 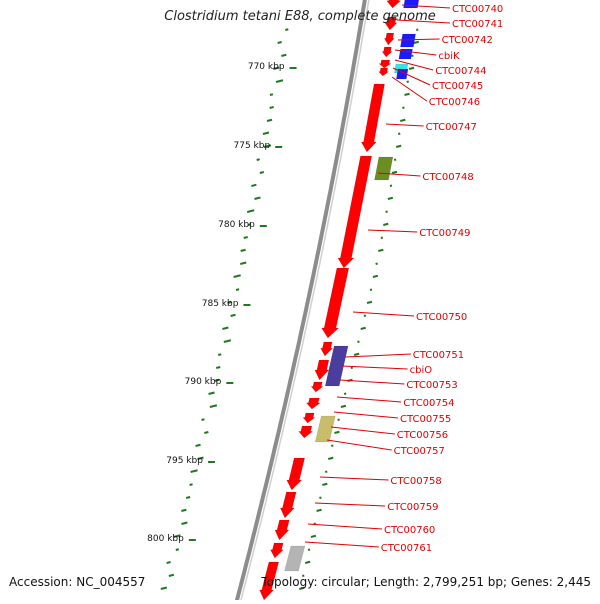 I want to click on tick-label: 795 kbp, so click(x=184, y=461).